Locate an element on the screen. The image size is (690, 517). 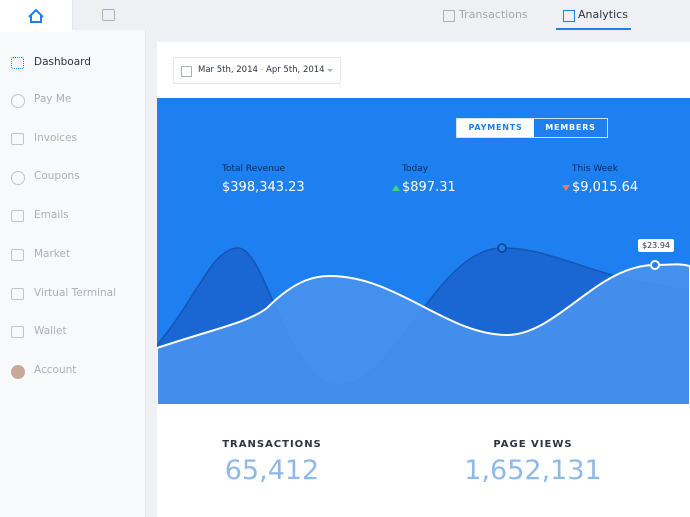
menu-item: Account is located at coordinates (55, 370).